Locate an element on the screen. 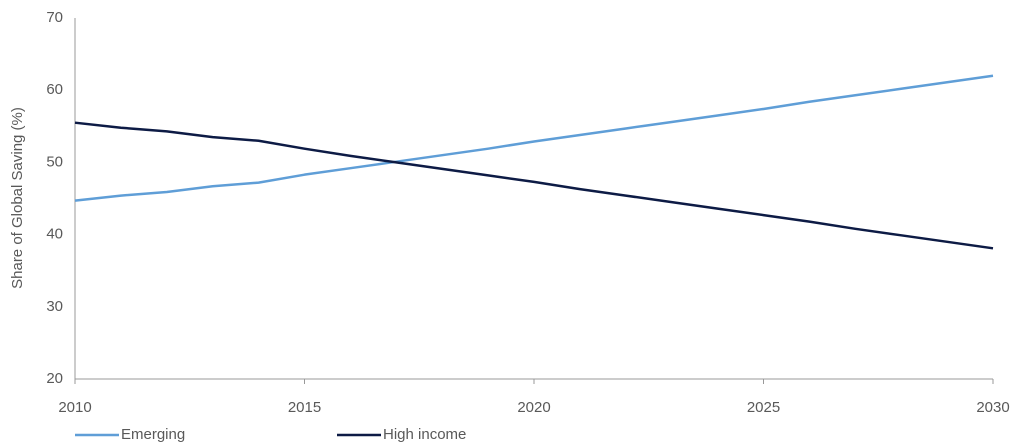  x-tick-label: 2025 is located at coordinates (763, 407).